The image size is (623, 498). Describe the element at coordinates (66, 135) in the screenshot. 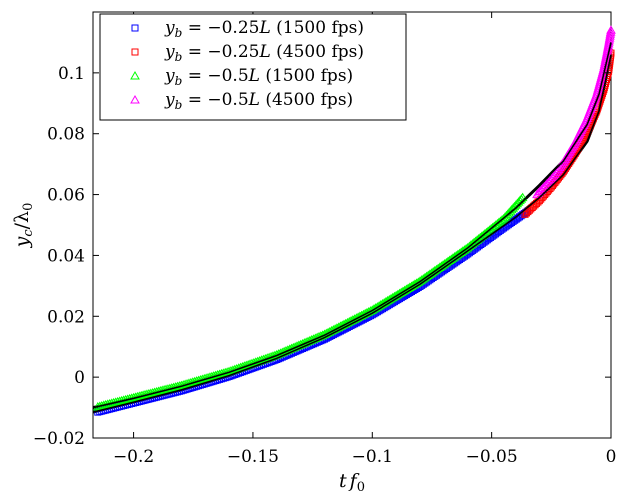

I see `y-tick-label: 0.08` at that location.